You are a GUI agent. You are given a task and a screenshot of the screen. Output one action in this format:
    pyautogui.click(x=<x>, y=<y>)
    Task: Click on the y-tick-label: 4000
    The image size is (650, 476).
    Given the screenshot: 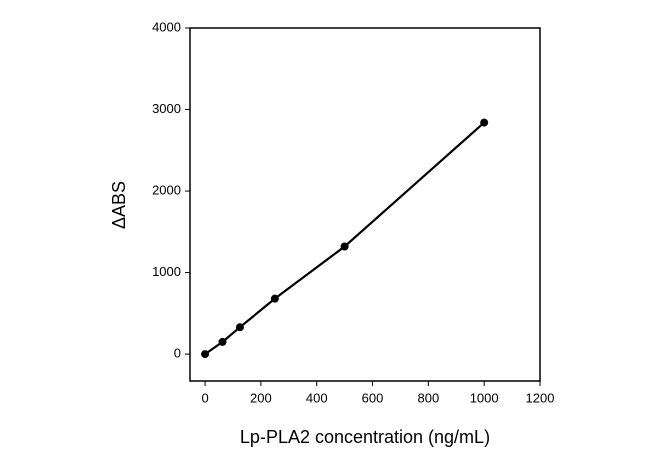 What is the action you would take?
    pyautogui.click(x=166, y=26)
    